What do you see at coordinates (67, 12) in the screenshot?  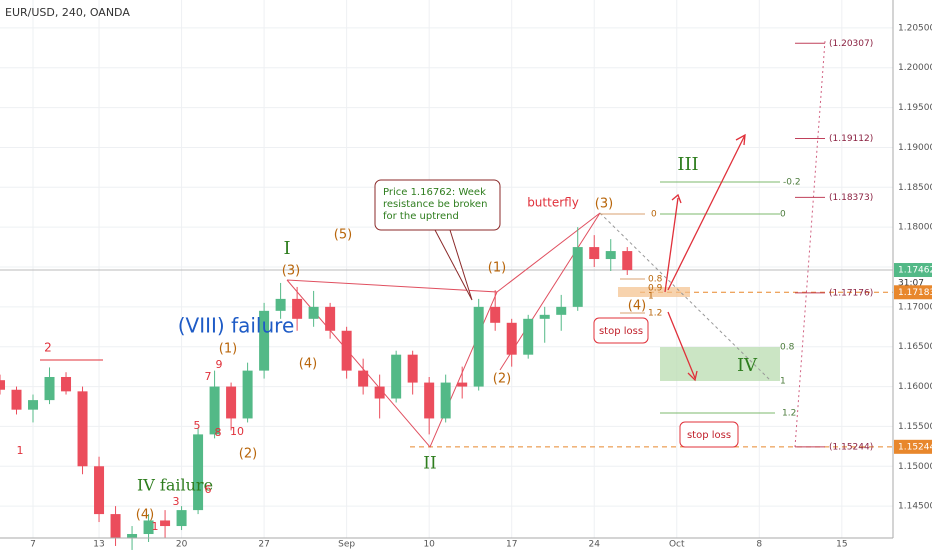 I see `chart-title: EUR/USD, 240, OANDA` at bounding box center [67, 12].